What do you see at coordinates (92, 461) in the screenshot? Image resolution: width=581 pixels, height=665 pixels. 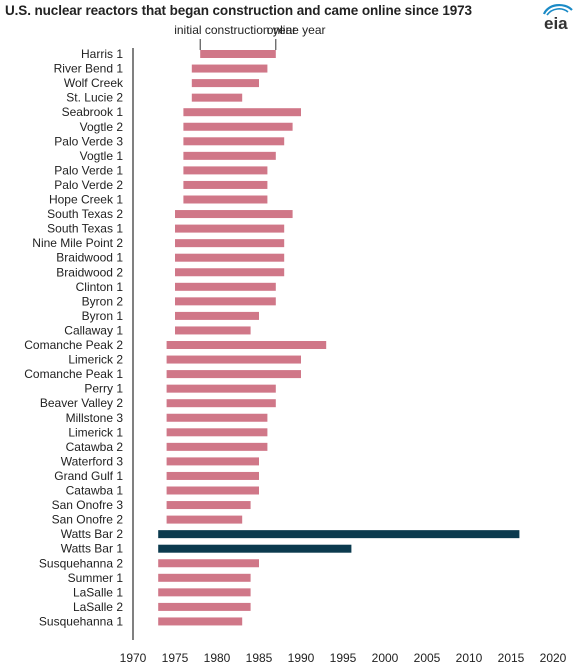 I see `category-label: Waterford 3` at bounding box center [92, 461].